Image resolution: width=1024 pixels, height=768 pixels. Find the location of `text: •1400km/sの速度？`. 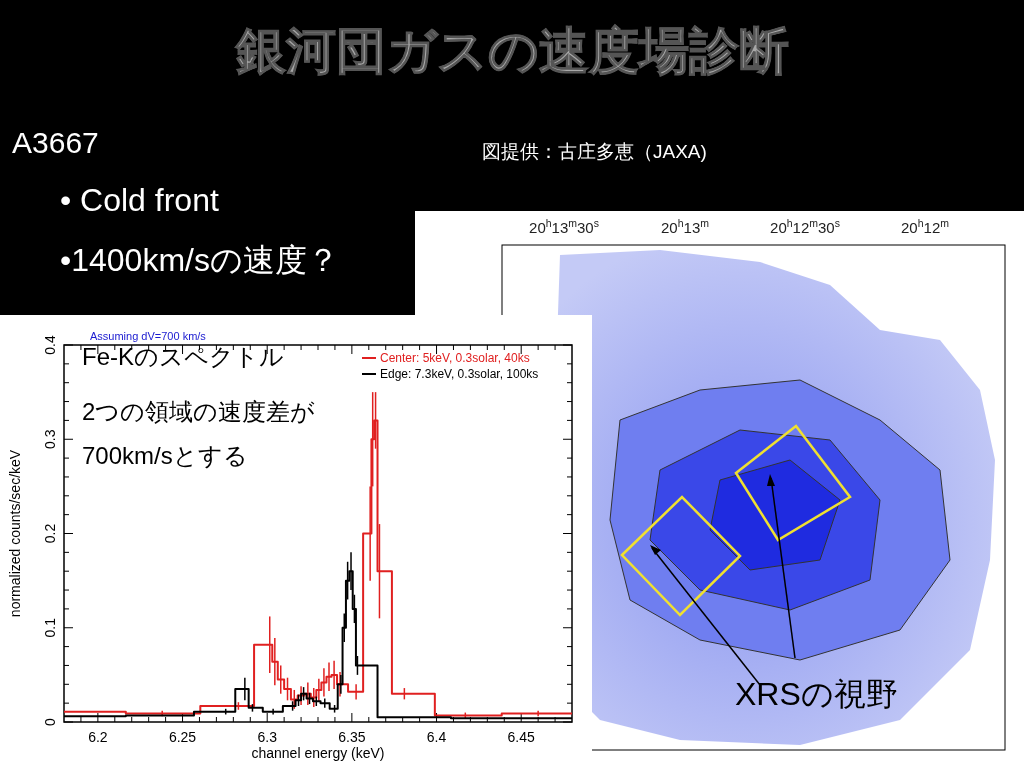

text: •1400km/sの速度？ is located at coordinates (199, 260).